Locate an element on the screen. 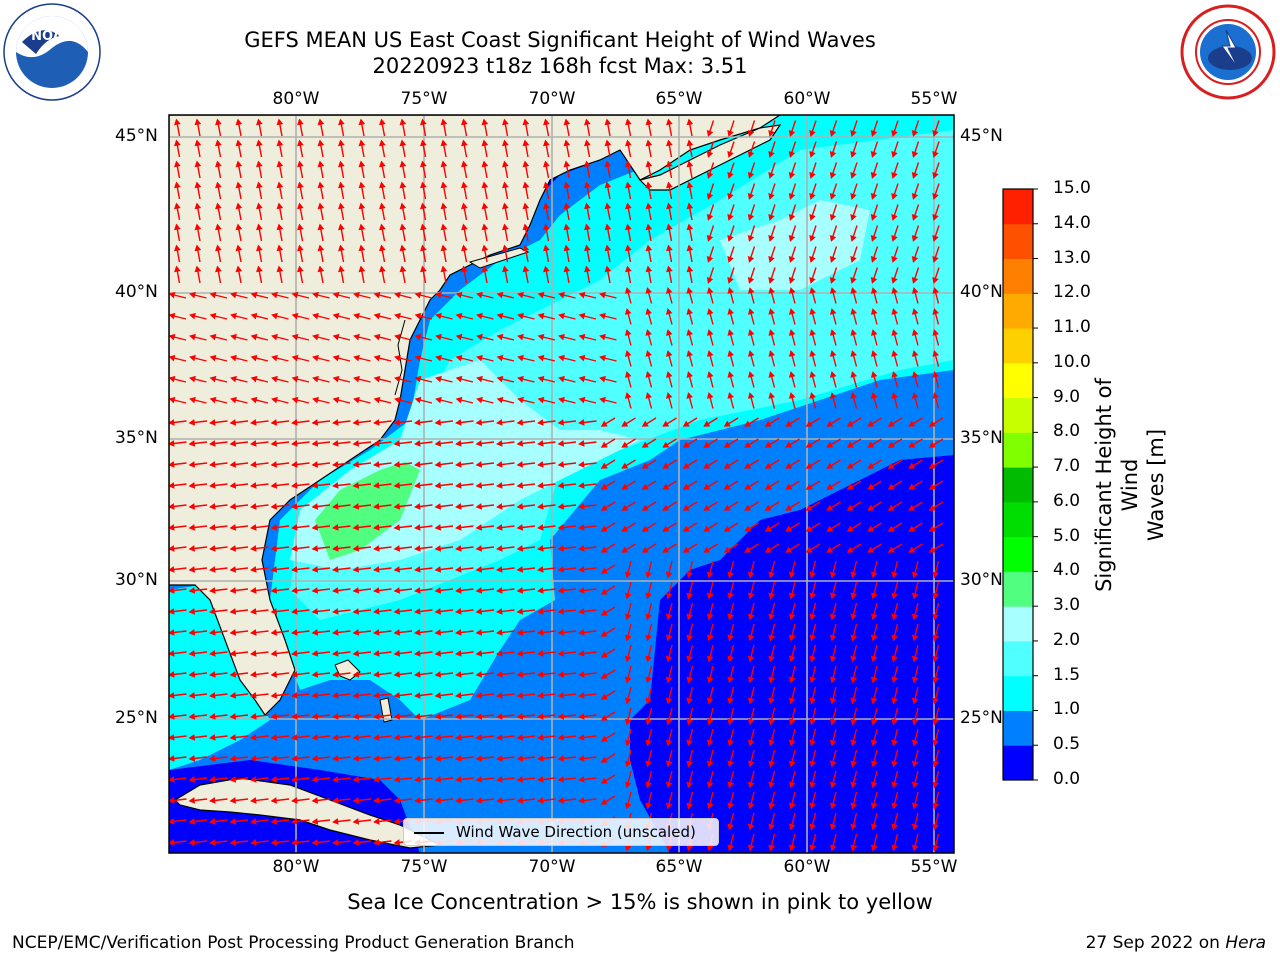 Image resolution: width=1280 pixels, height=960 pixels. lon-label-top: 70°W is located at coordinates (552, 99).